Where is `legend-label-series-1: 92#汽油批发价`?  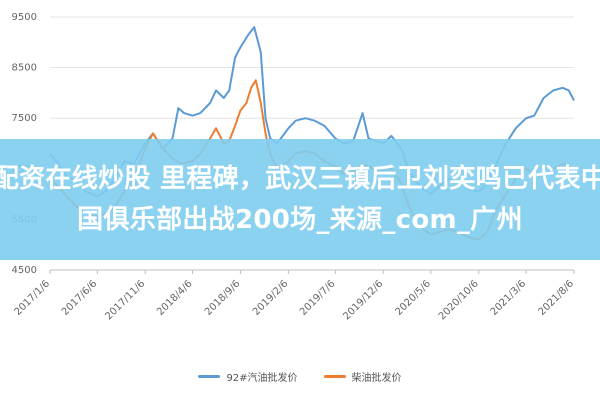 legend-label-series-1: 92#汽油批发价 is located at coordinates (262, 378).